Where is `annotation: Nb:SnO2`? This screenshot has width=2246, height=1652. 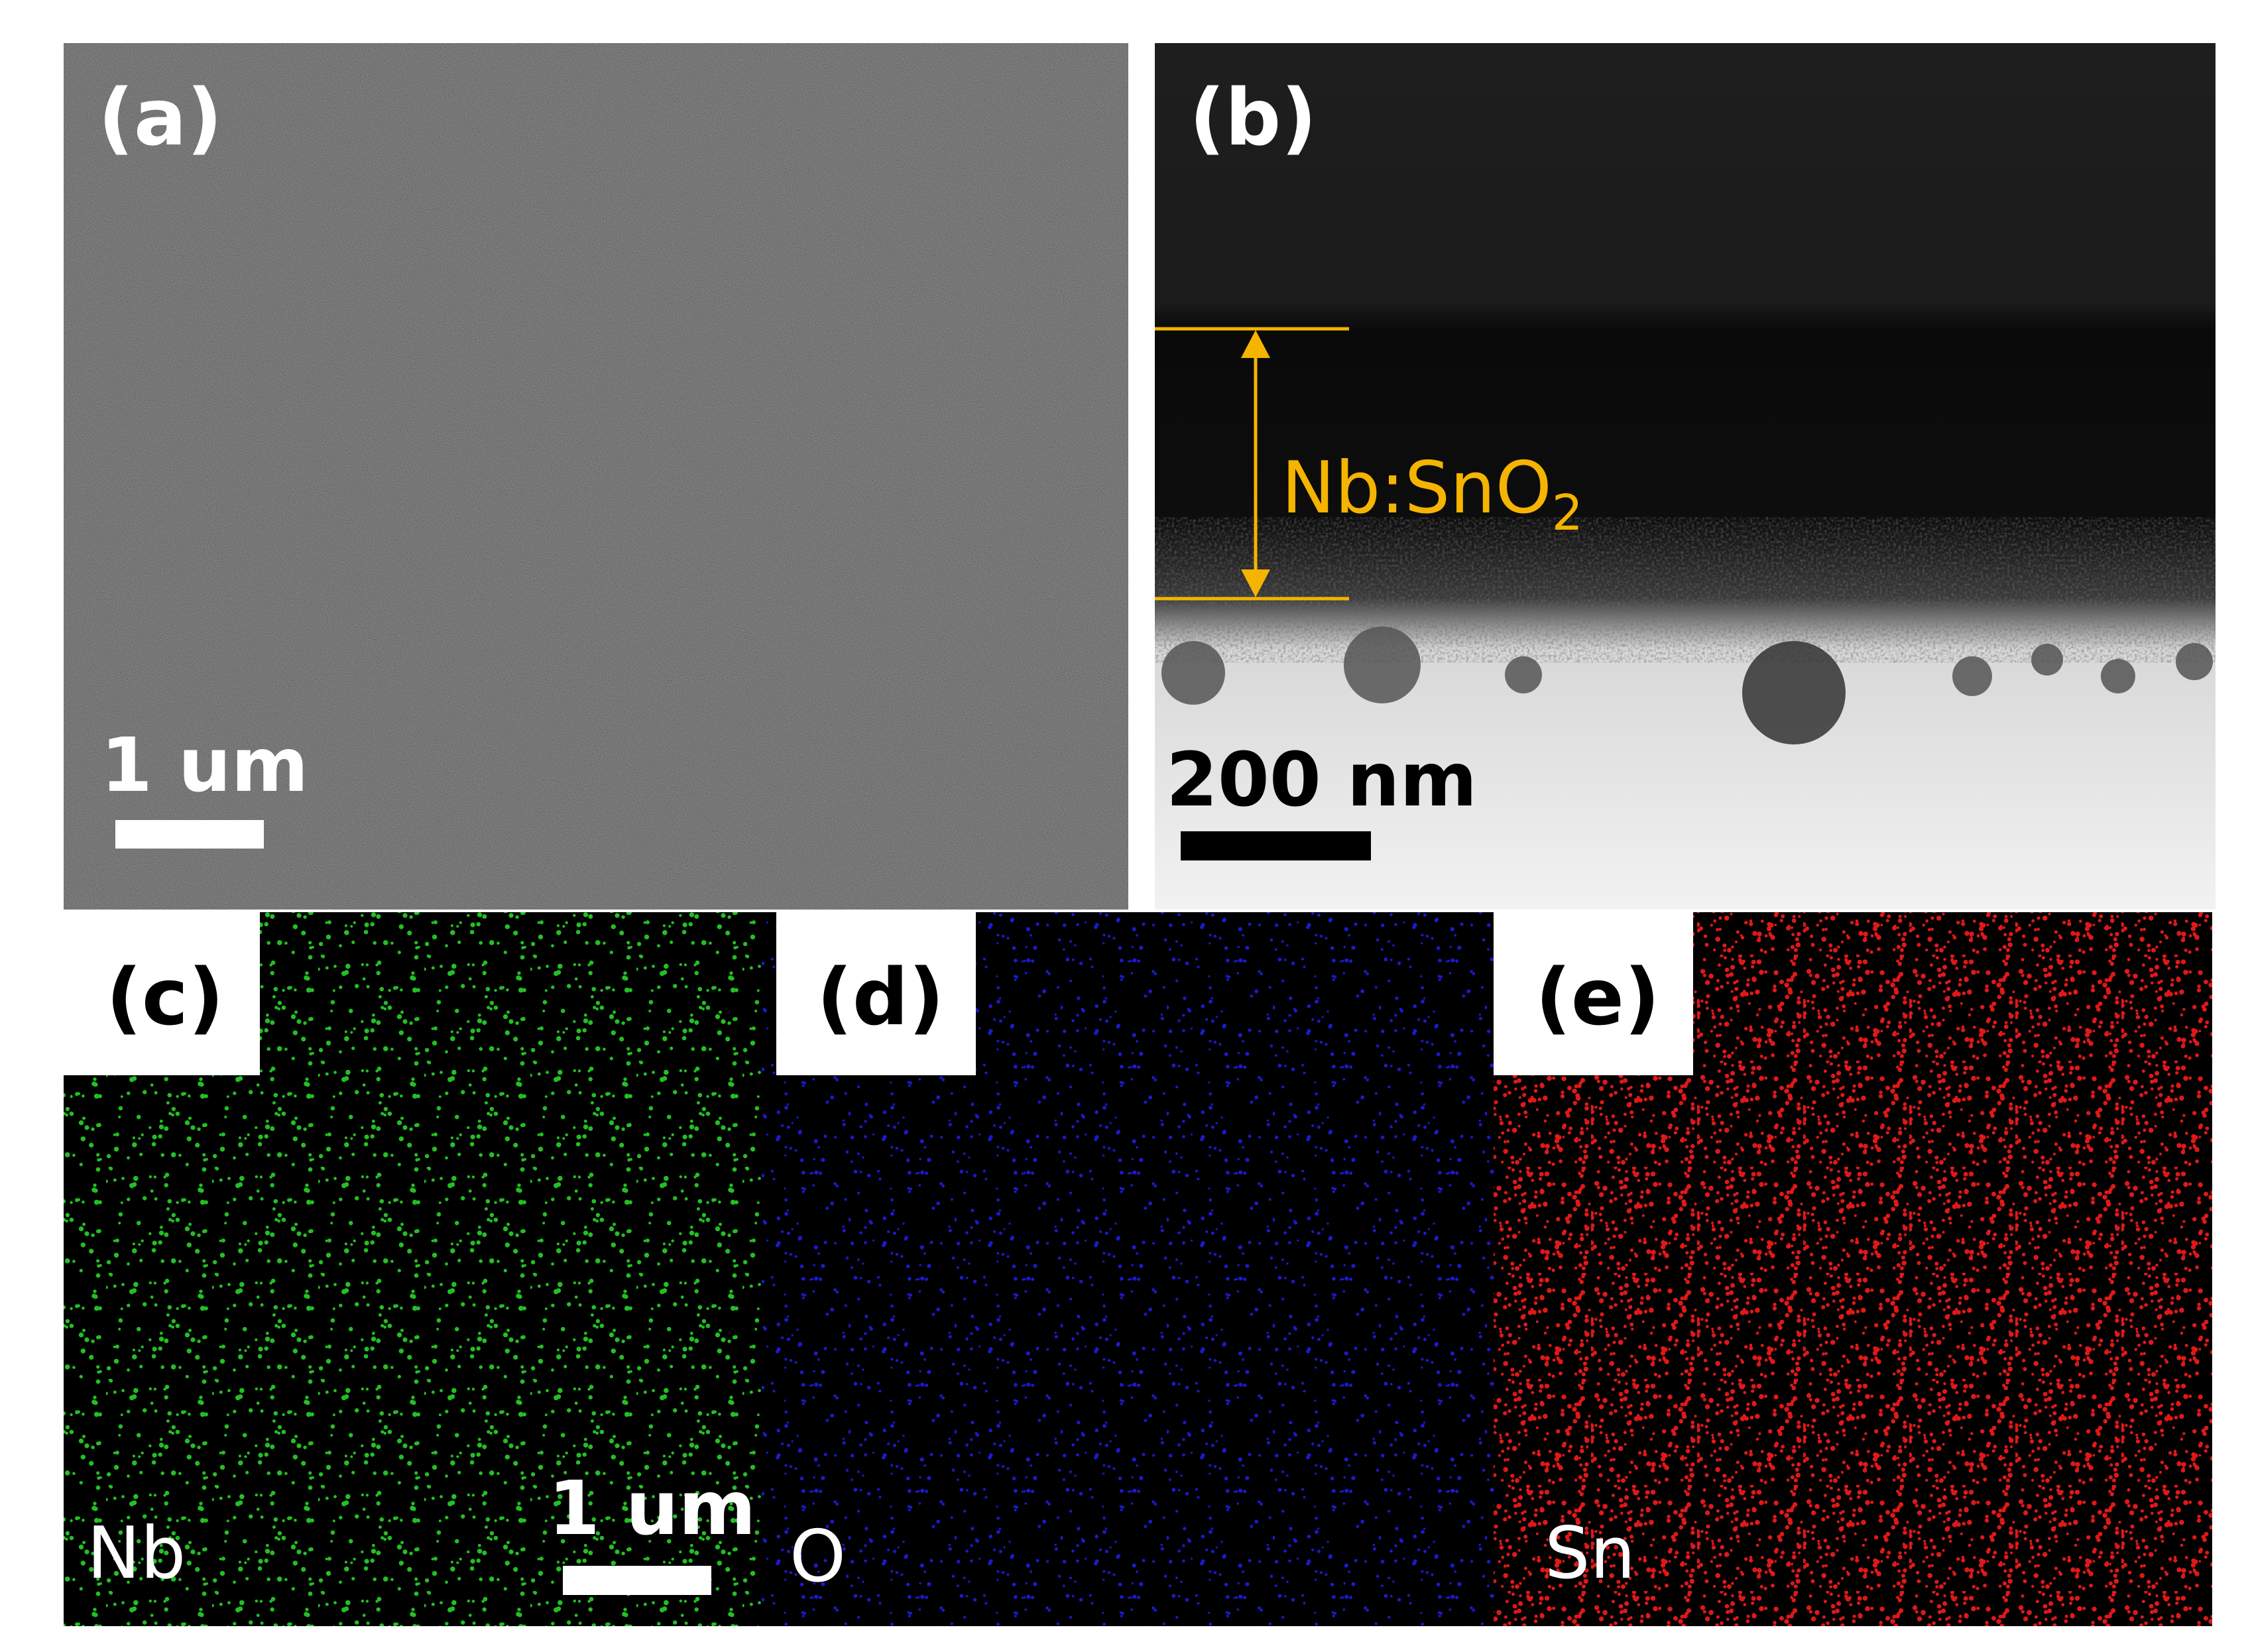 annotation: Nb:SnO2 is located at coordinates (1432, 494).